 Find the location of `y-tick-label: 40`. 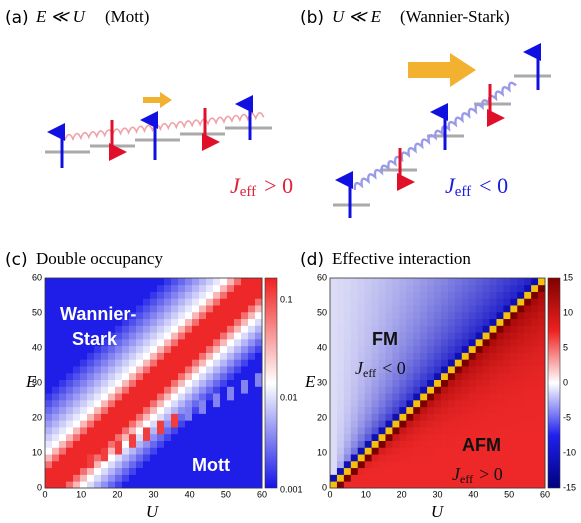

y-tick-label: 40 is located at coordinates (322, 347).